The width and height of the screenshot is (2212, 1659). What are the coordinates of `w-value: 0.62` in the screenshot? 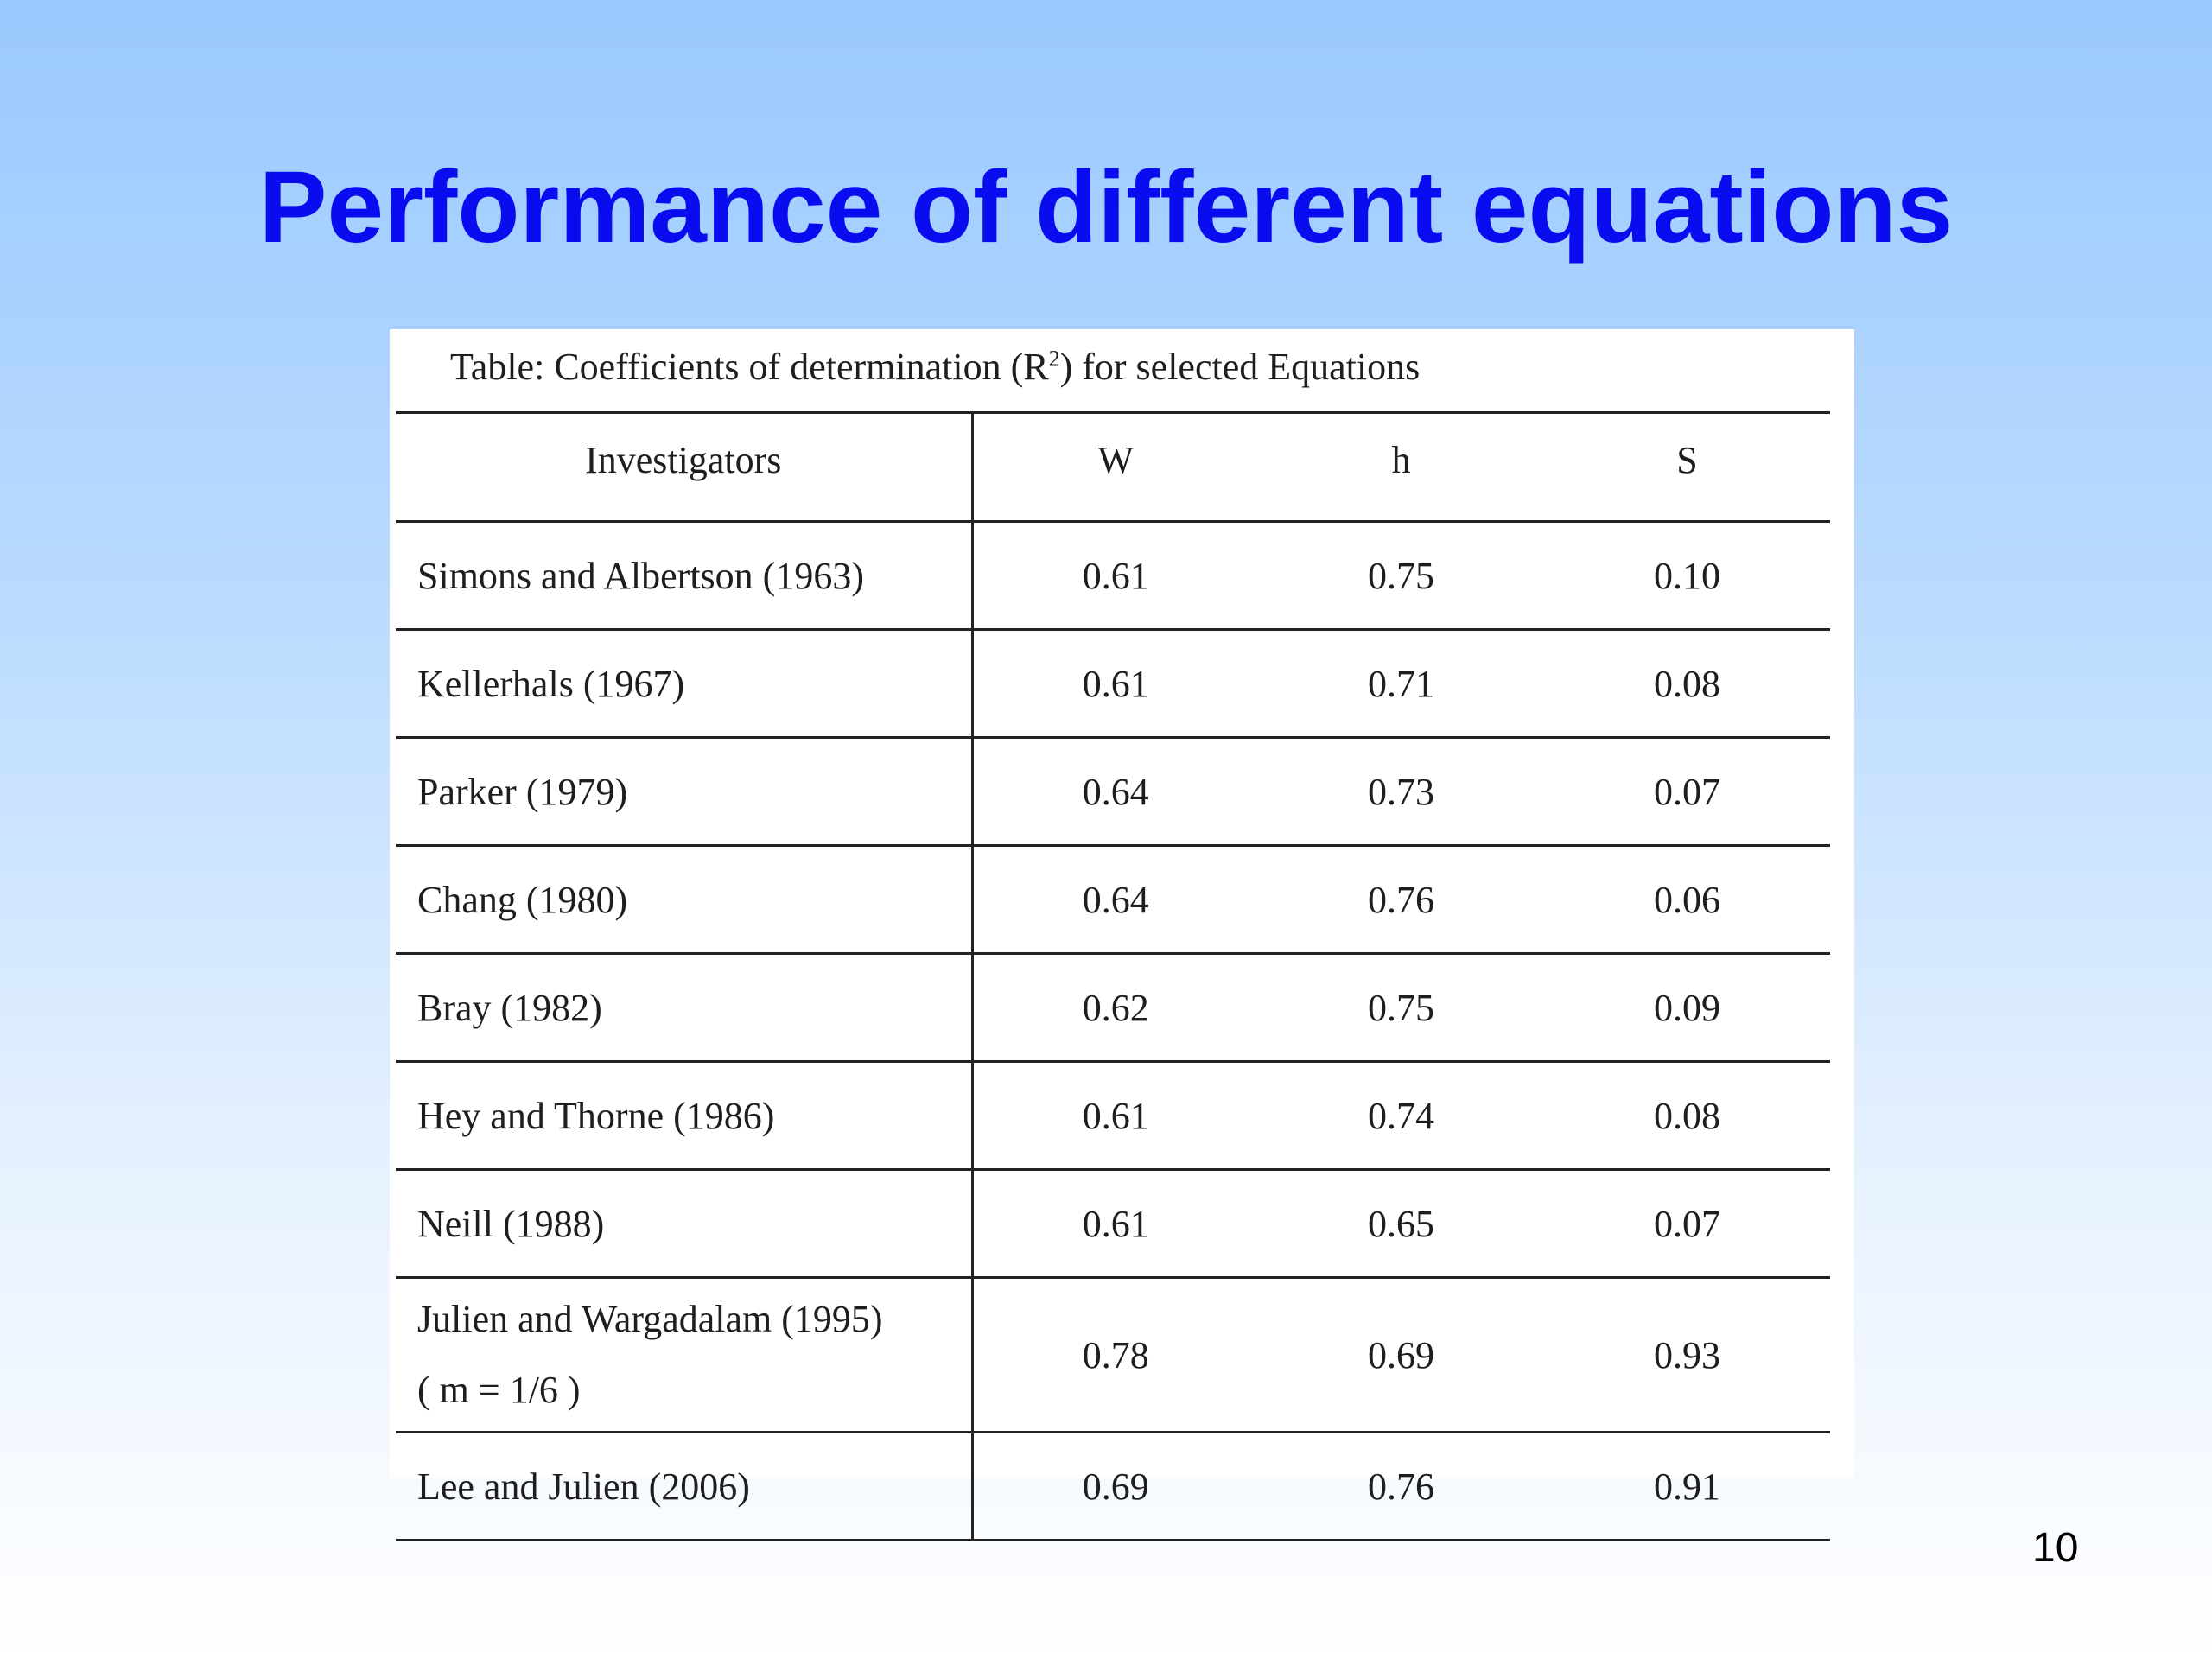 It's located at (1115, 1008).